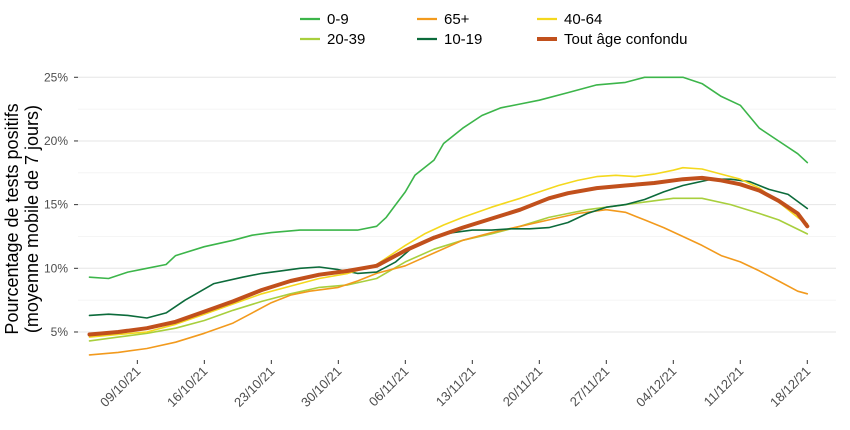 The height and width of the screenshot is (430, 850). Describe the element at coordinates (187, 387) in the screenshot. I see `x-tick-label: 16/10/21` at that location.